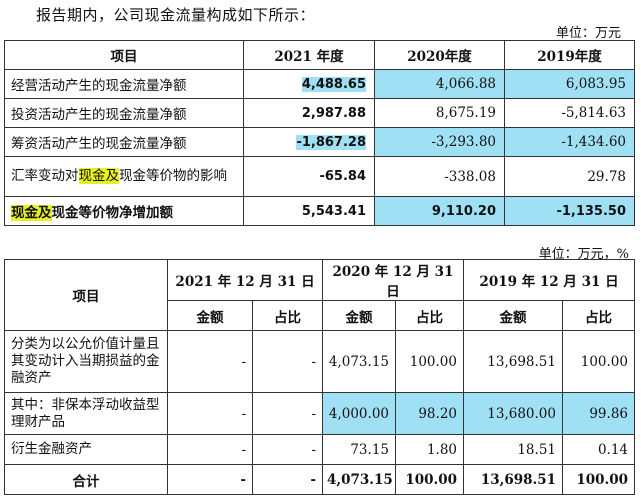 This screenshot has width=641, height=502. What do you see at coordinates (86, 449) in the screenshot?
I see `row-label: 衍生金融资产` at bounding box center [86, 449].